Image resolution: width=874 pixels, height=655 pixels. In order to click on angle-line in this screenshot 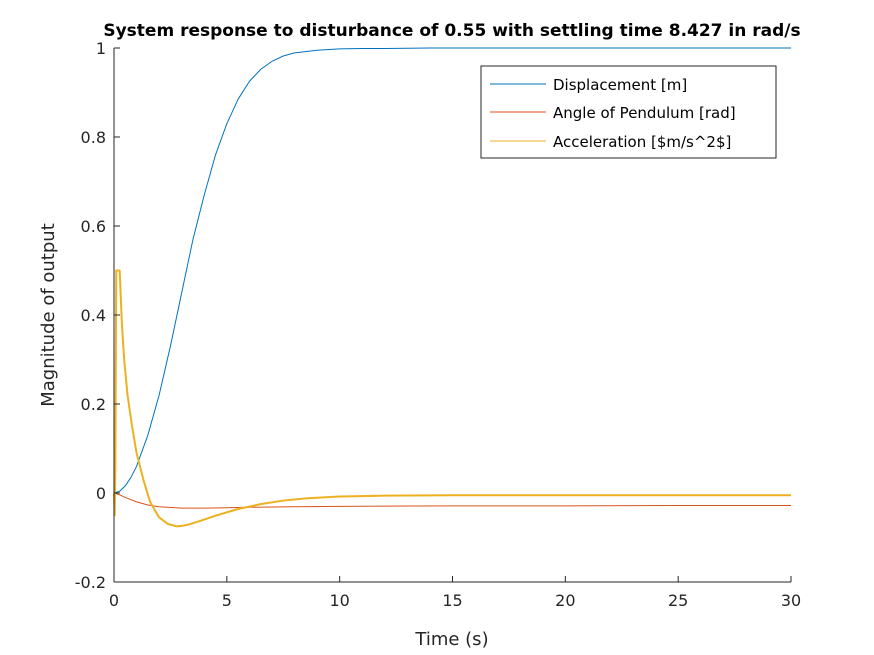, I will do `click(452, 500)`.